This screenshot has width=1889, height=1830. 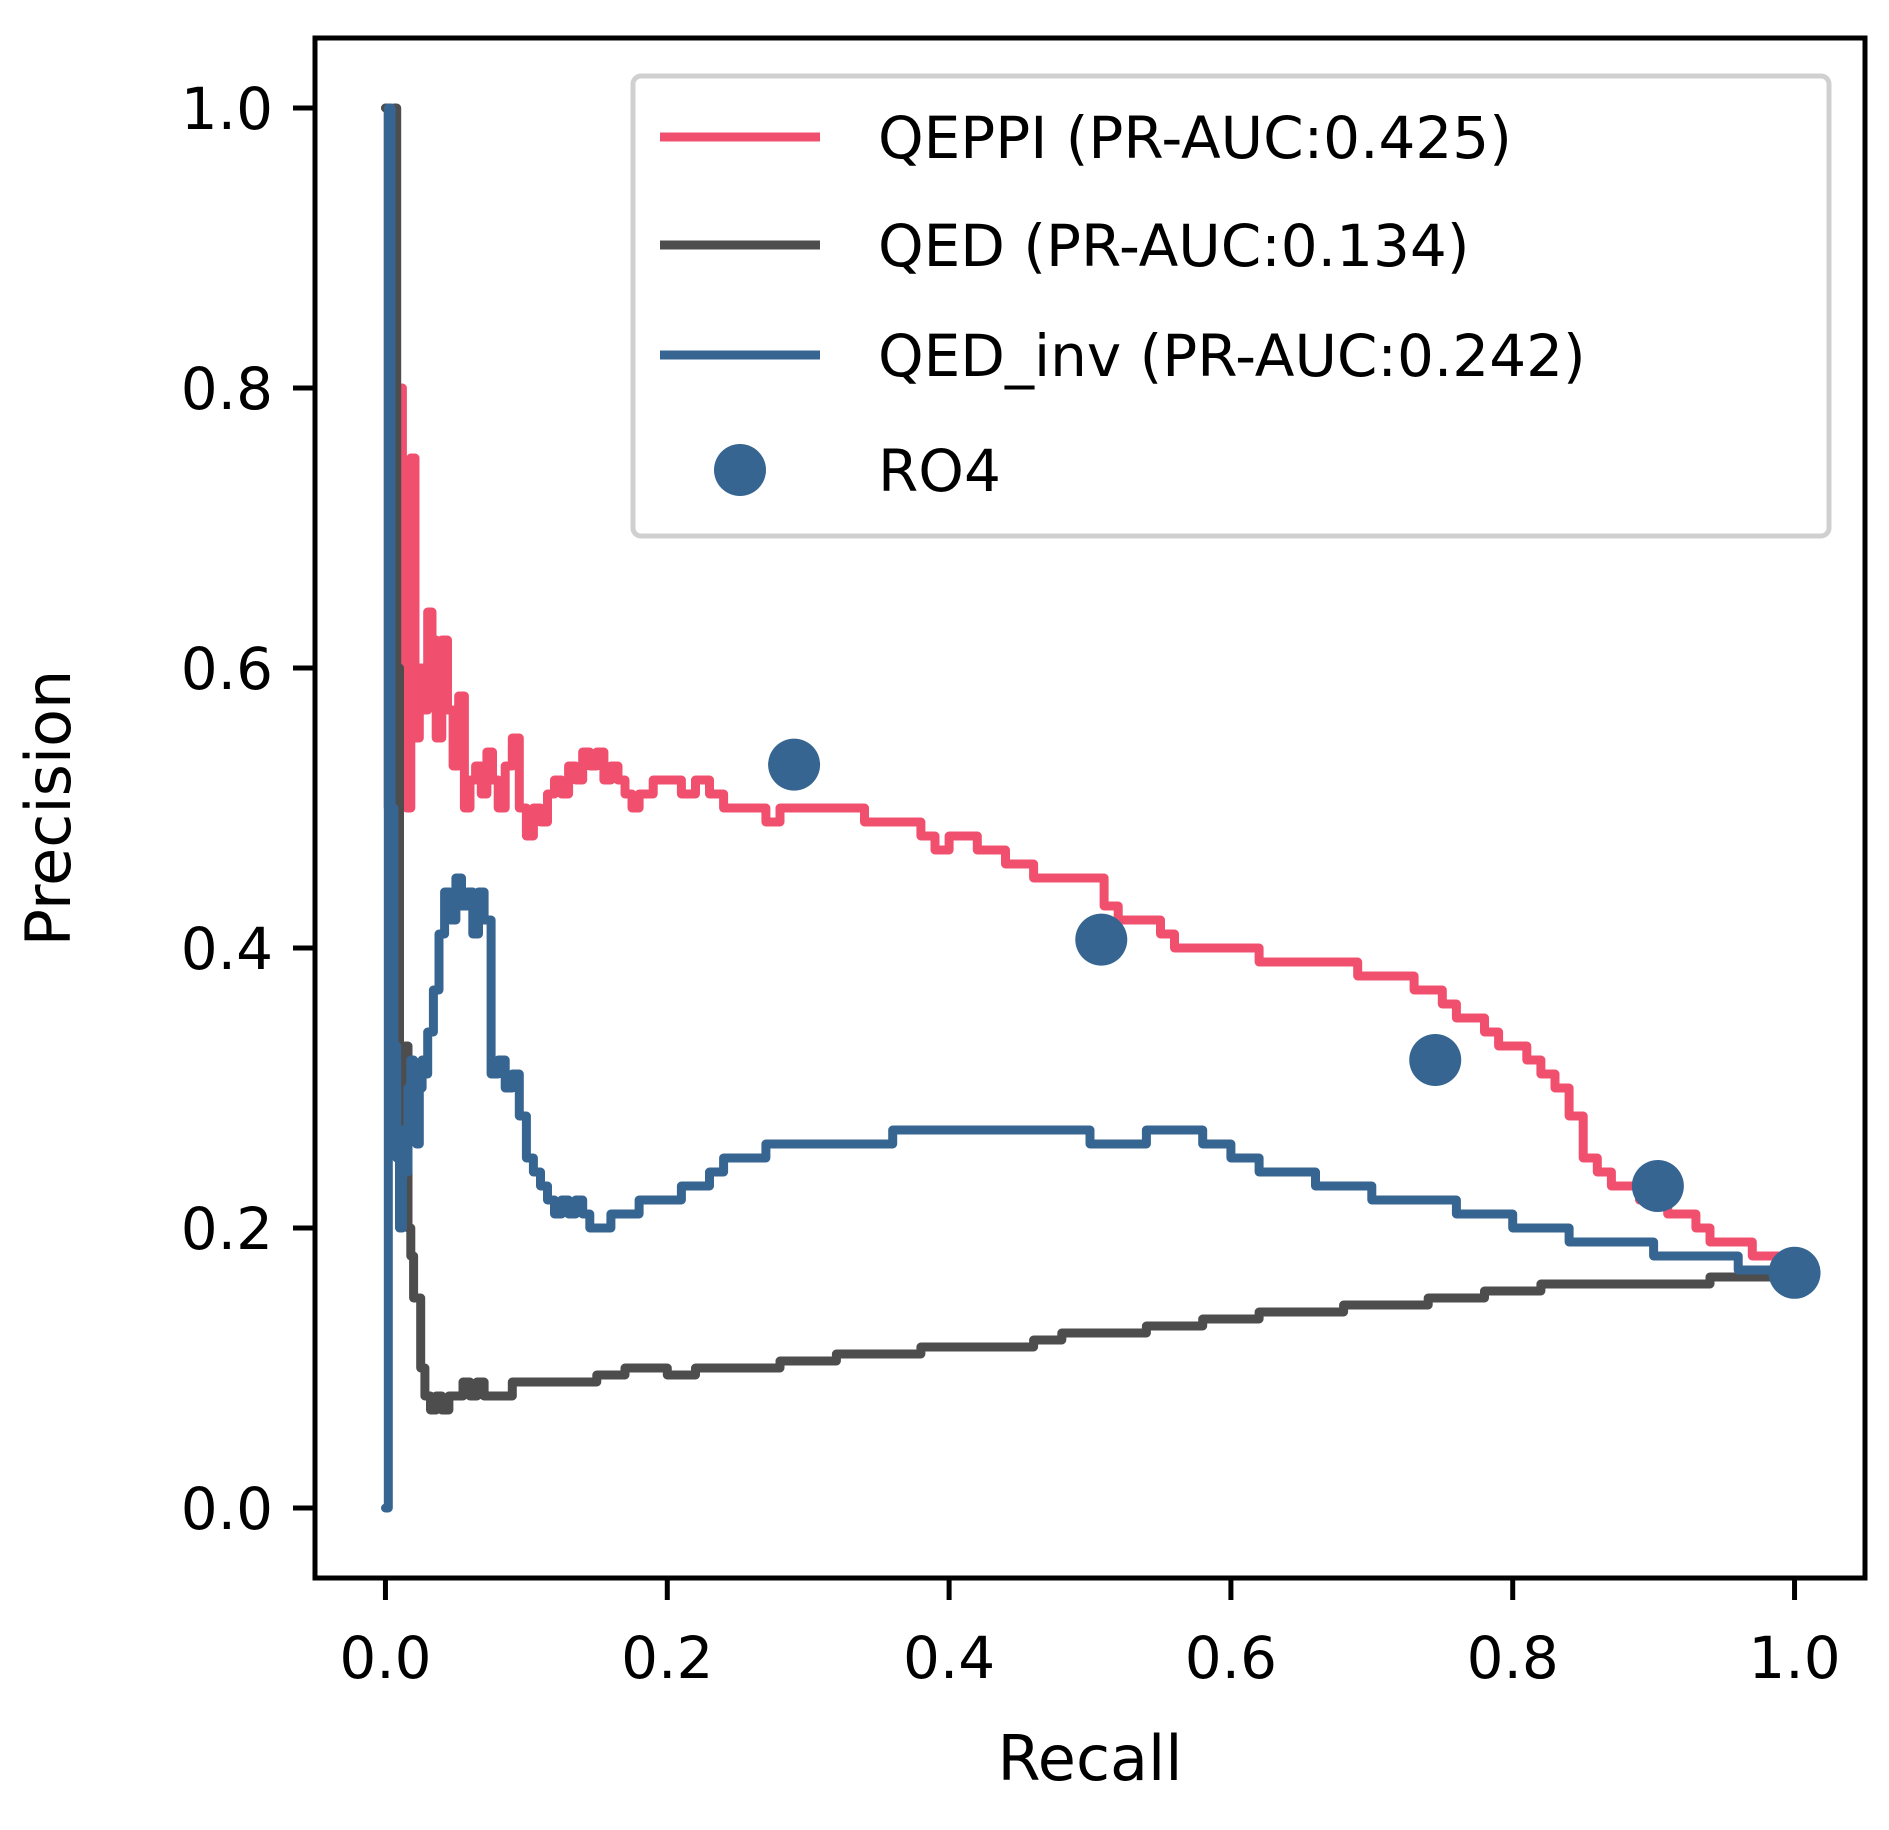 What do you see at coordinates (939, 471) in the screenshot?
I see `legend-label: RO4` at bounding box center [939, 471].